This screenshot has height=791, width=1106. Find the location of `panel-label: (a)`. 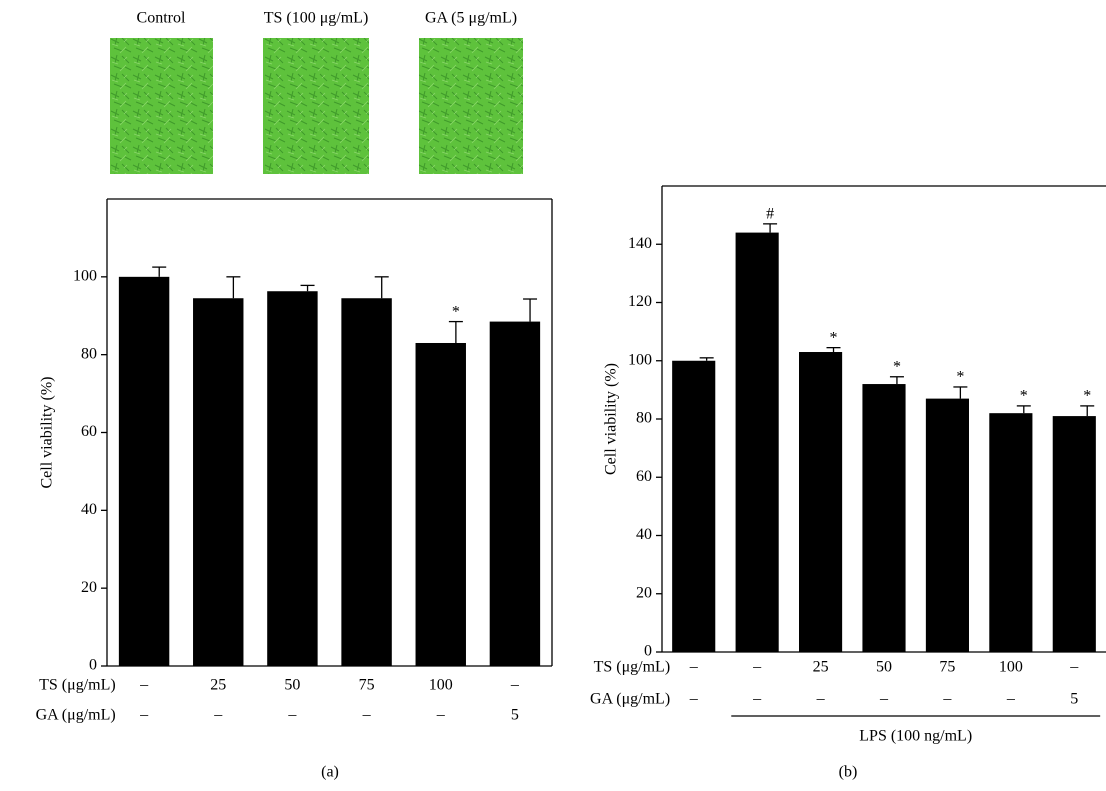

panel-label: (a) is located at coordinates (330, 772).